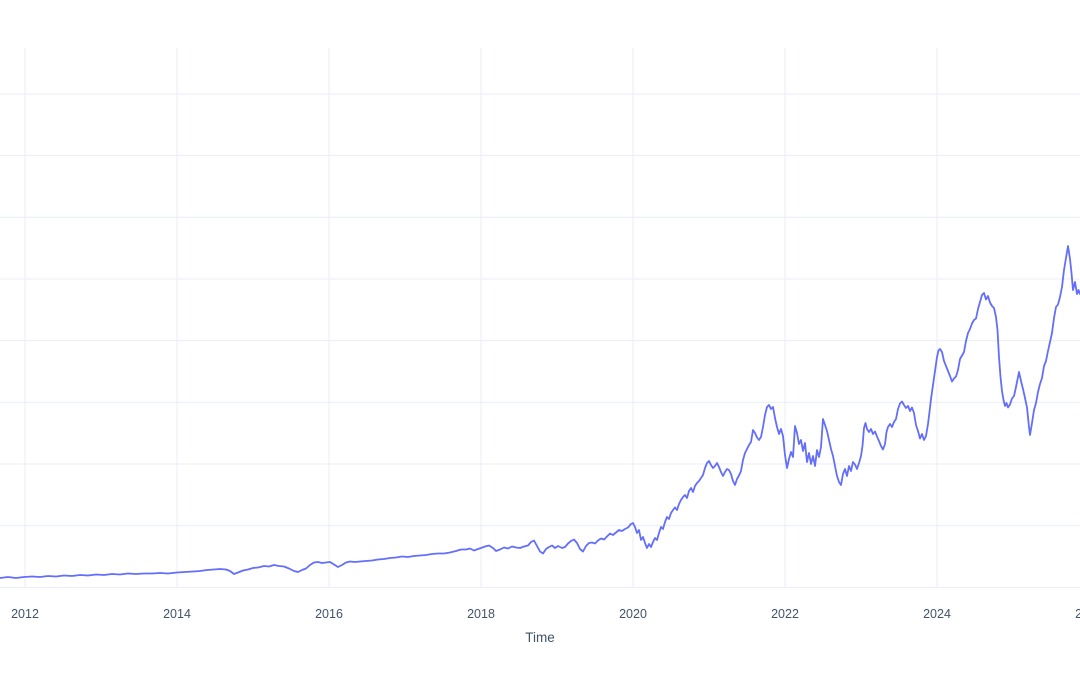  What do you see at coordinates (785, 614) in the screenshot?
I see `x-tick-label: 2022` at bounding box center [785, 614].